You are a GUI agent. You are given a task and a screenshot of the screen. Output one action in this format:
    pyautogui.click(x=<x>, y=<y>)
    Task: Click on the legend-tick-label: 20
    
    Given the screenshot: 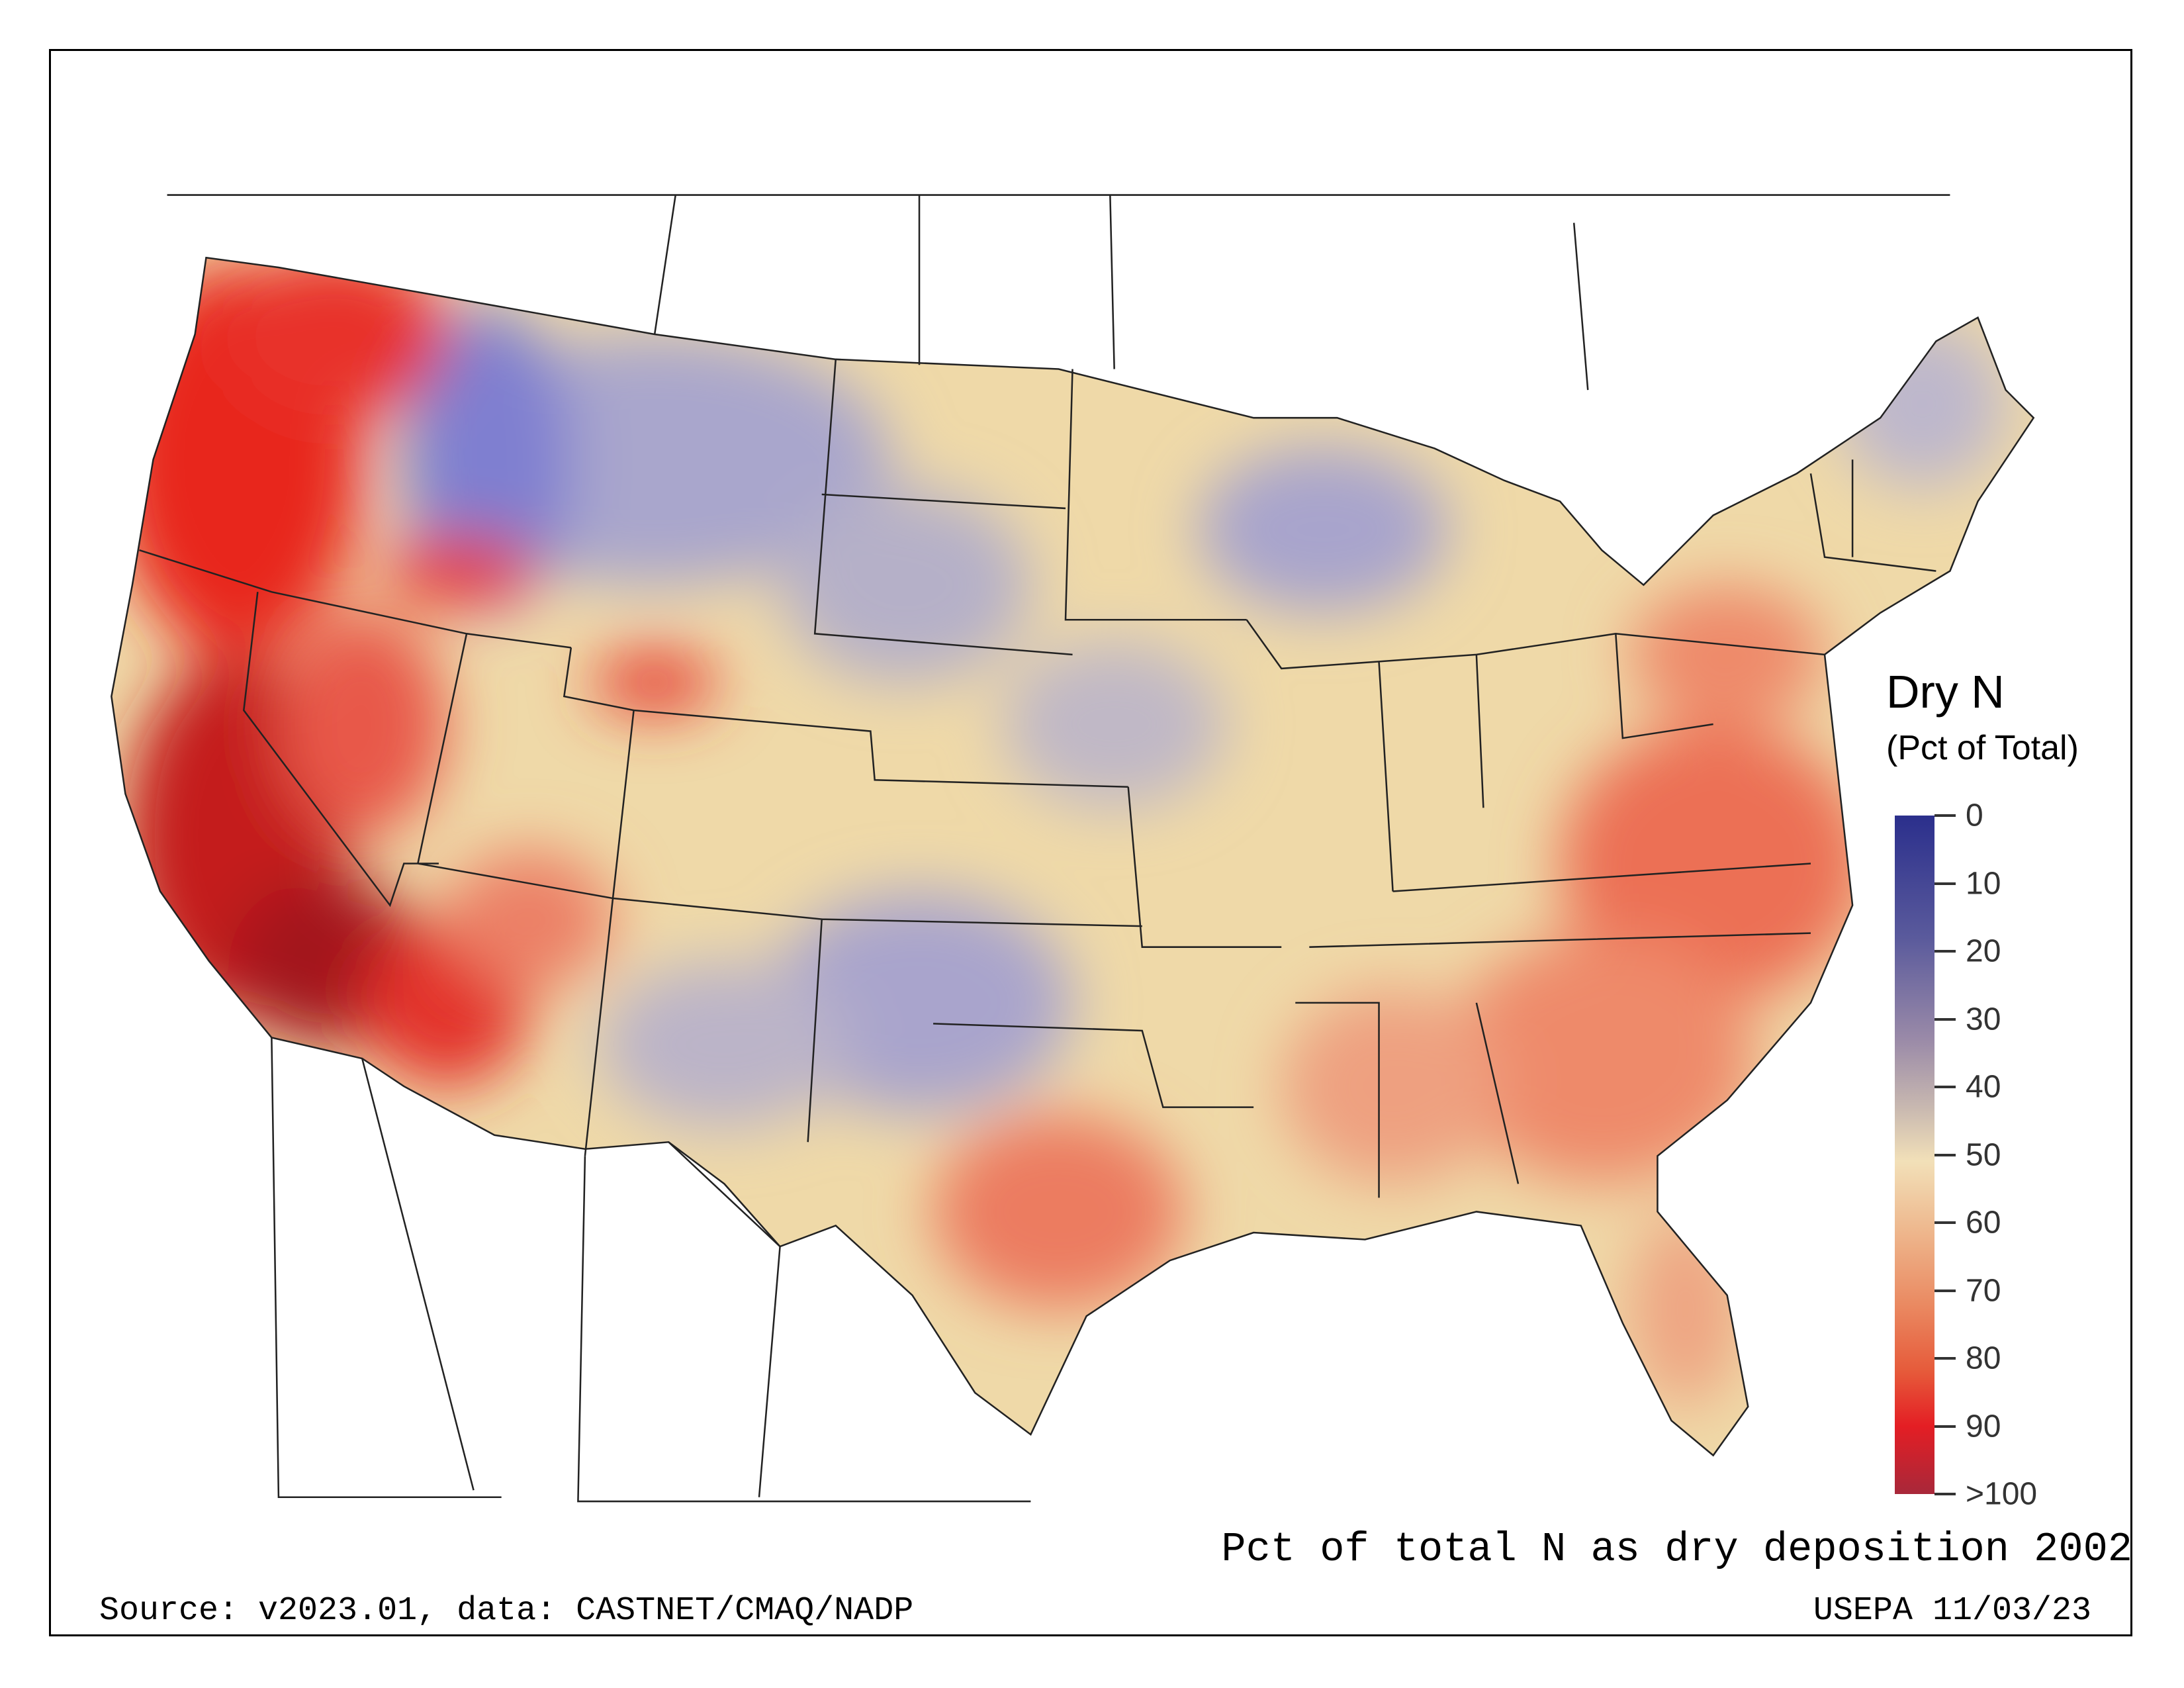 What is the action you would take?
    pyautogui.click(x=1983, y=951)
    